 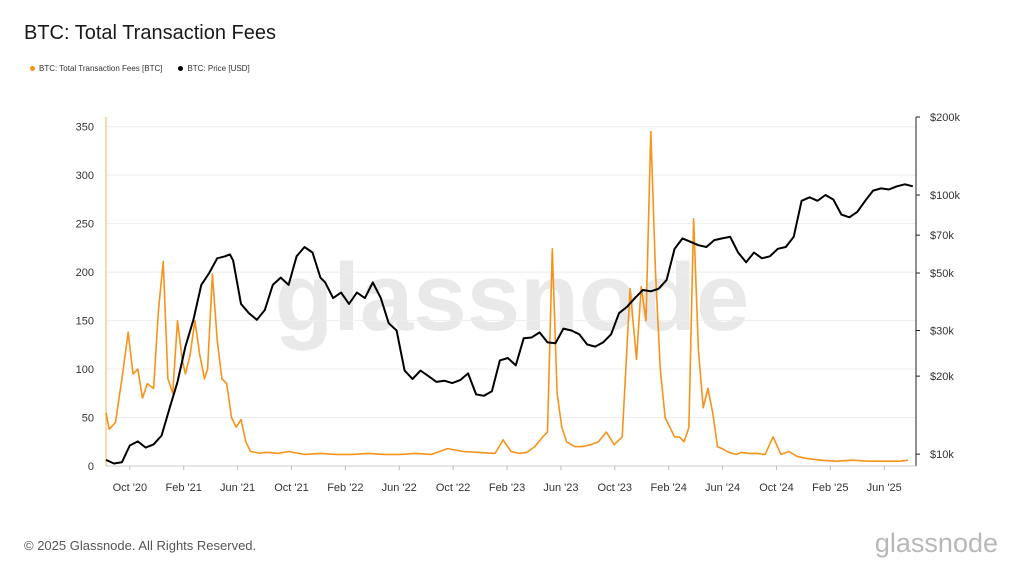 What do you see at coordinates (85, 273) in the screenshot?
I see `left-tick-label: 200` at bounding box center [85, 273].